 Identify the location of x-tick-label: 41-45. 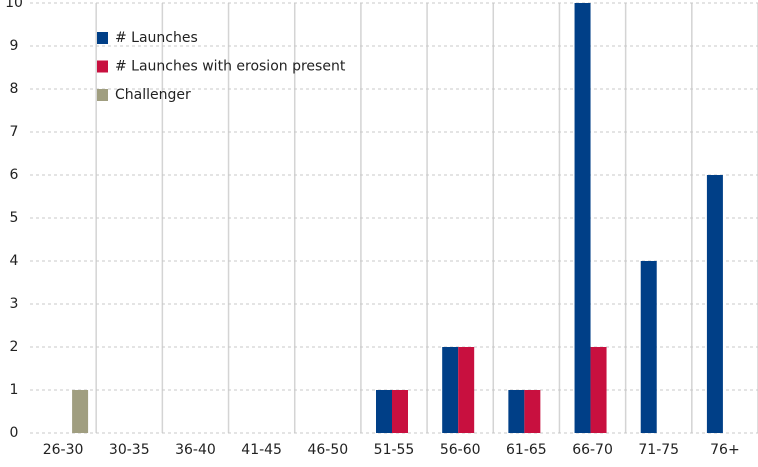
(261, 450).